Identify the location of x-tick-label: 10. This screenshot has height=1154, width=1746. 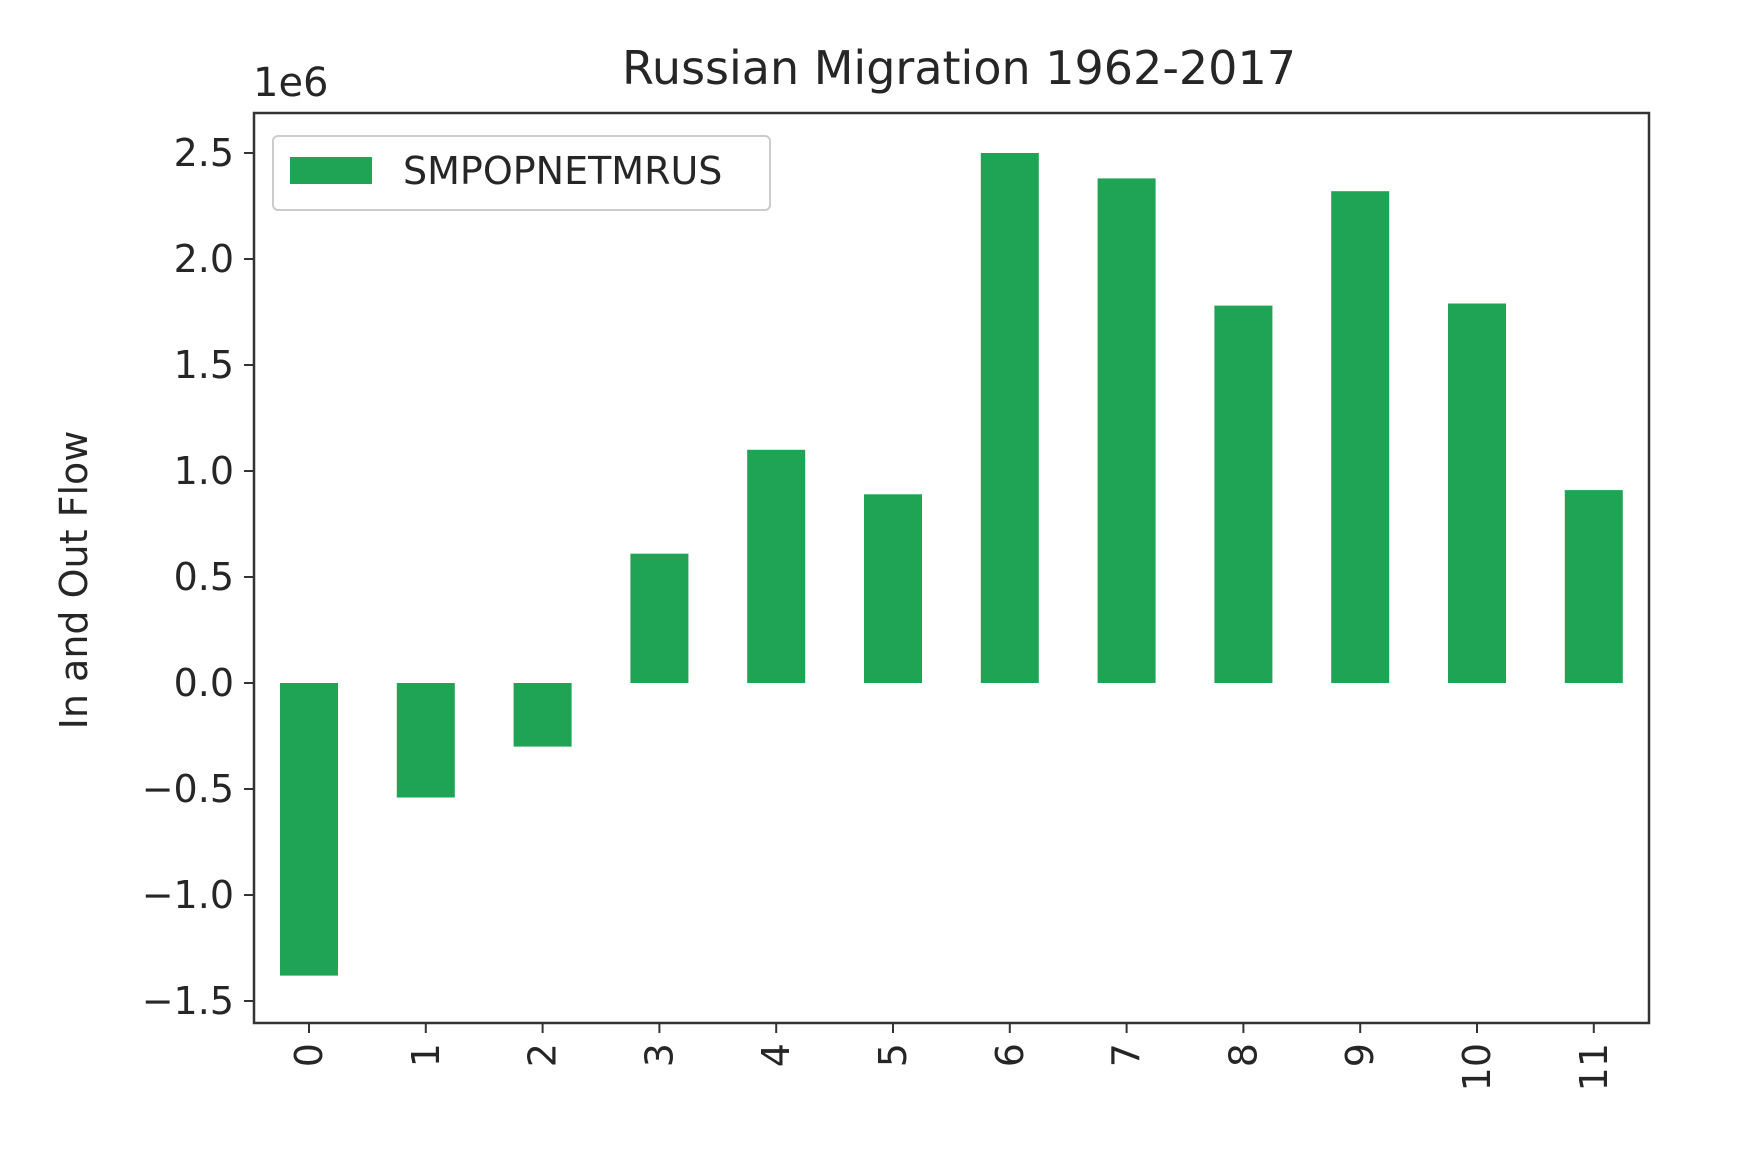
(1477, 1067).